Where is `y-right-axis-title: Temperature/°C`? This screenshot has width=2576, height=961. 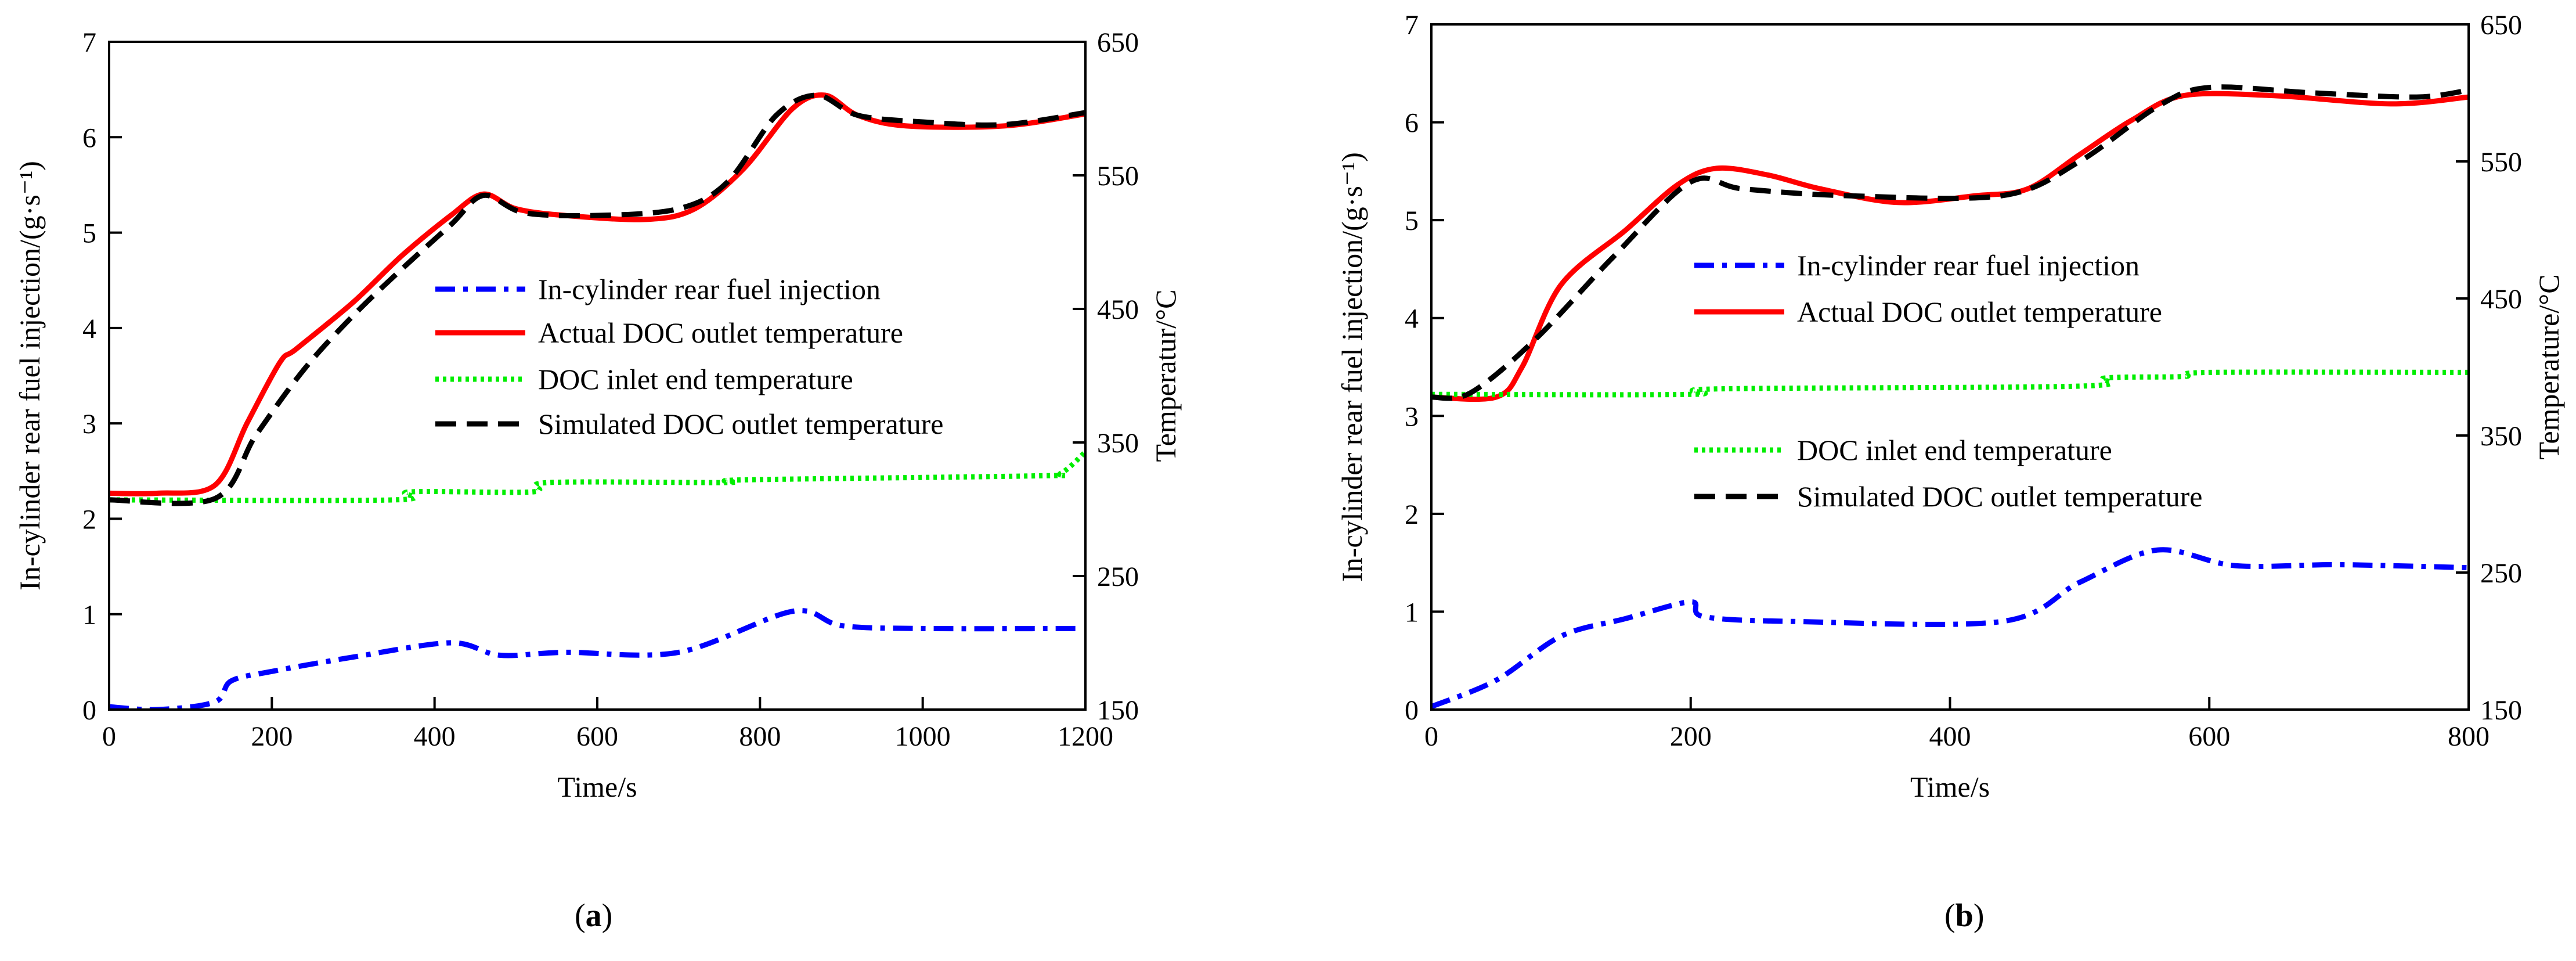
y-right-axis-title: Temperature/°C is located at coordinates (2549, 366).